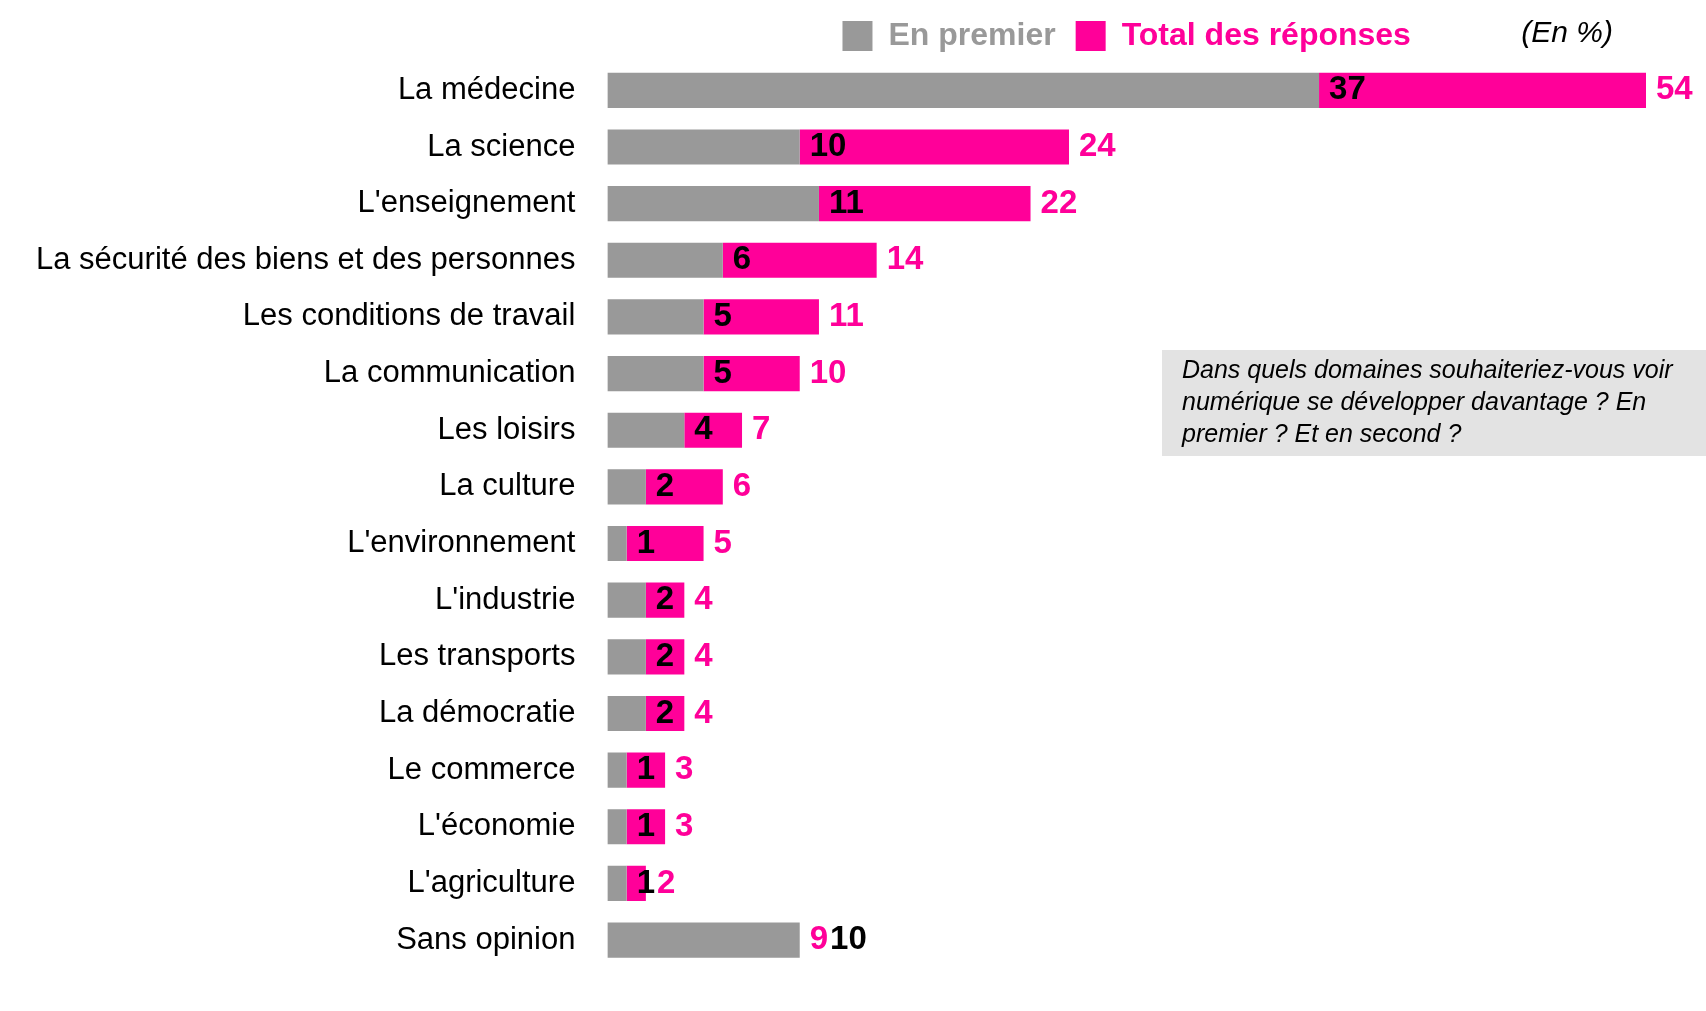 This screenshot has width=1706, height=1011. Describe the element at coordinates (828, 371) in the screenshot. I see `total-label: 10` at that location.